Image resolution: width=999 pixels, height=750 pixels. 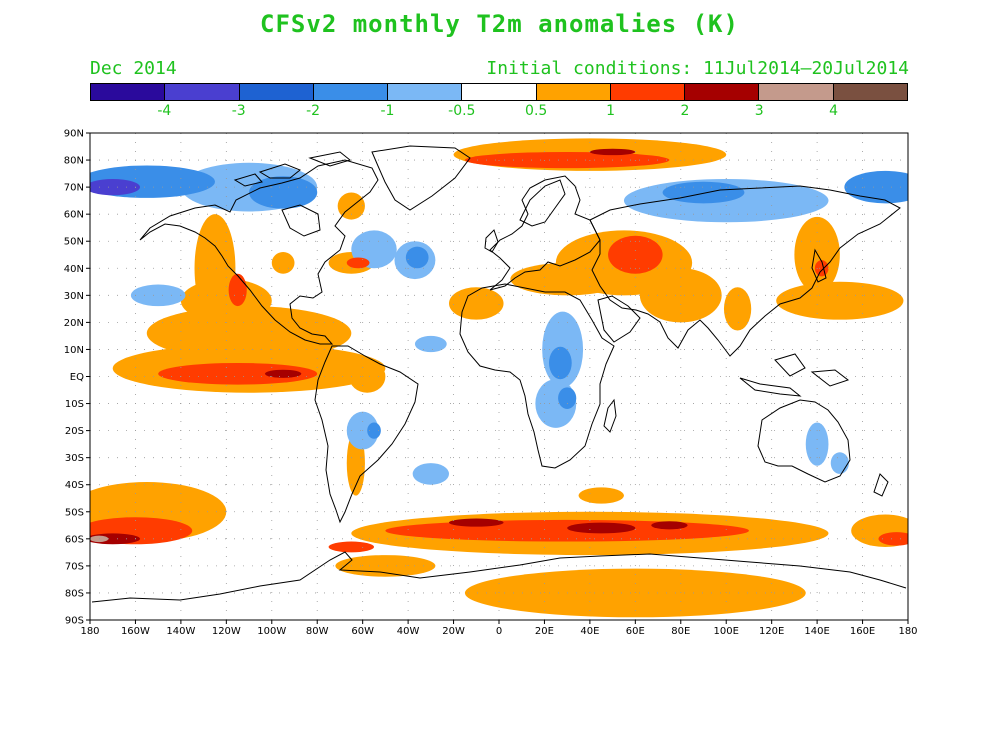 I want to click on lon-label: 20E, so click(x=544, y=631).